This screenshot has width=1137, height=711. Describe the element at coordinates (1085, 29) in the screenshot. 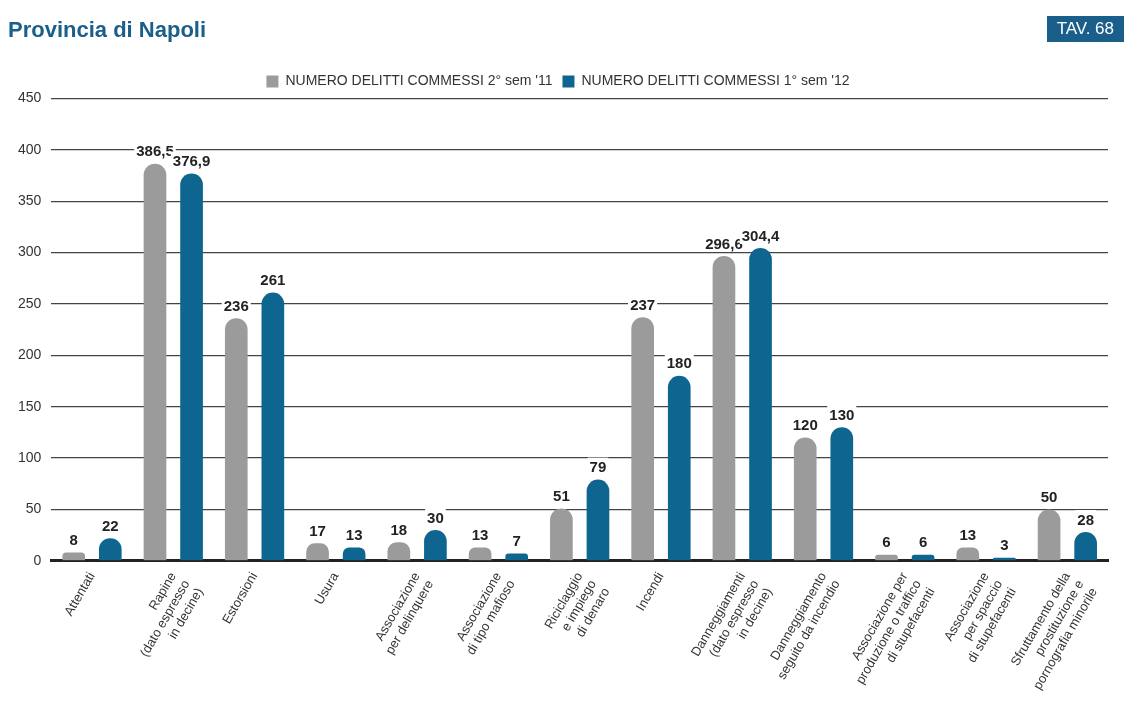

I see `text: TAV. 68` at that location.